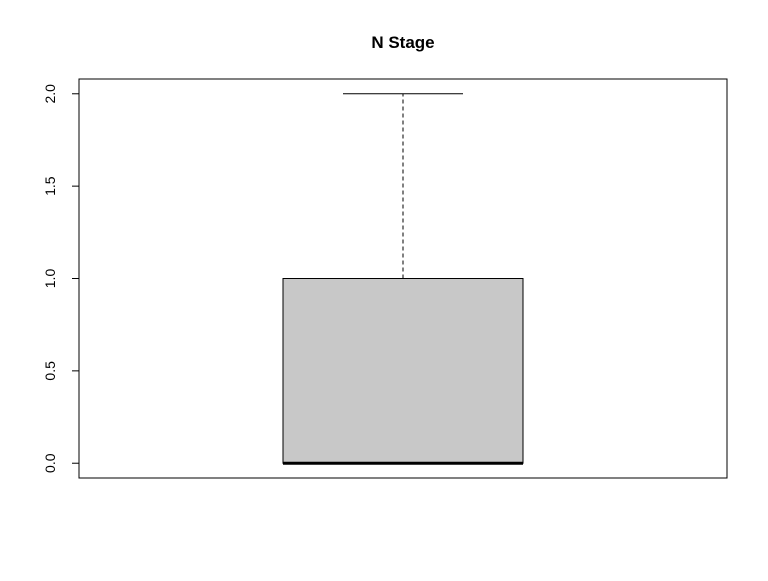 Image resolution: width=768 pixels, height=581 pixels. Describe the element at coordinates (50, 94) in the screenshot. I see `y-tick-label: 2.0` at that location.